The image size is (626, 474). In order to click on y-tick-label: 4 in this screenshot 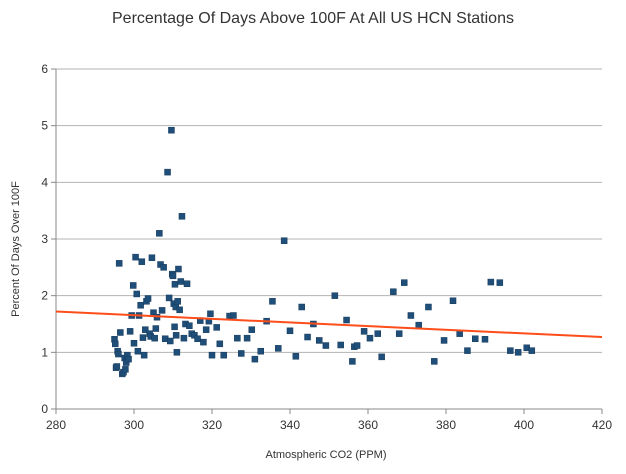, I will do `click(44, 182)`.